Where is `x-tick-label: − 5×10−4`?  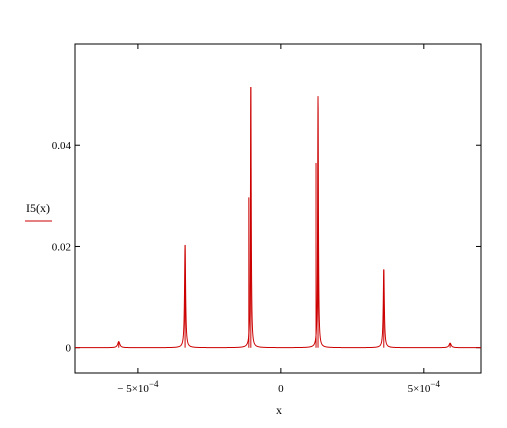 x-tick-label: − 5×10−4 is located at coordinates (138, 387).